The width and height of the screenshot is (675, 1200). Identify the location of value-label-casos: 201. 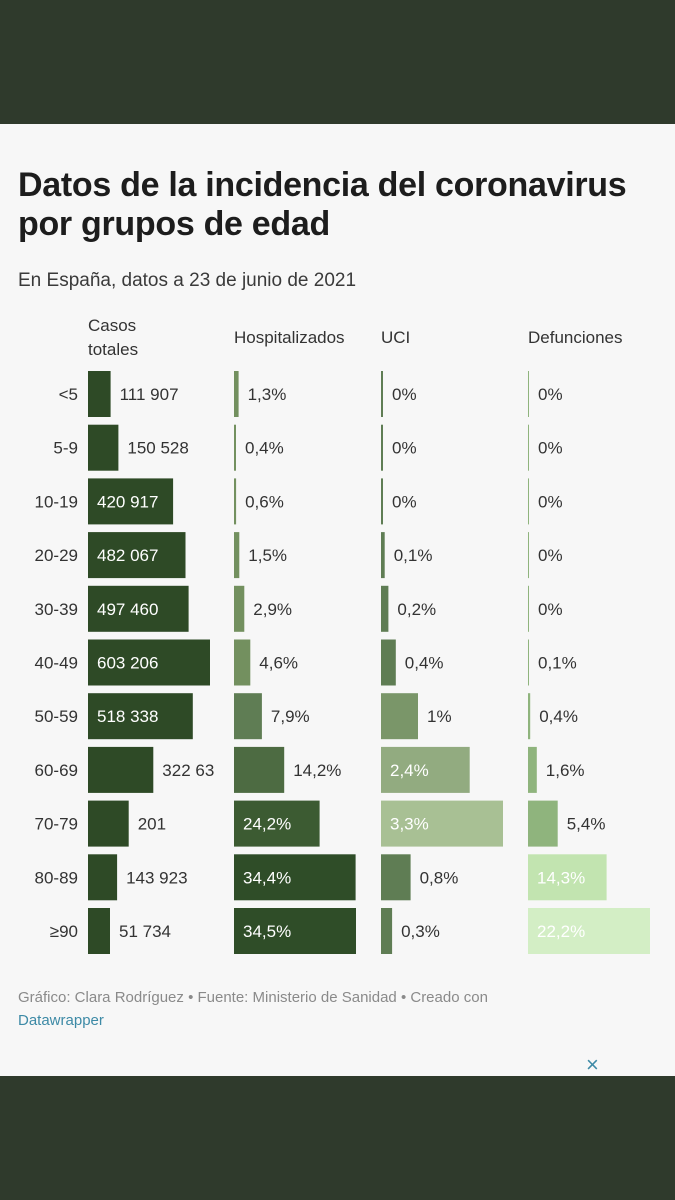
(152, 824).